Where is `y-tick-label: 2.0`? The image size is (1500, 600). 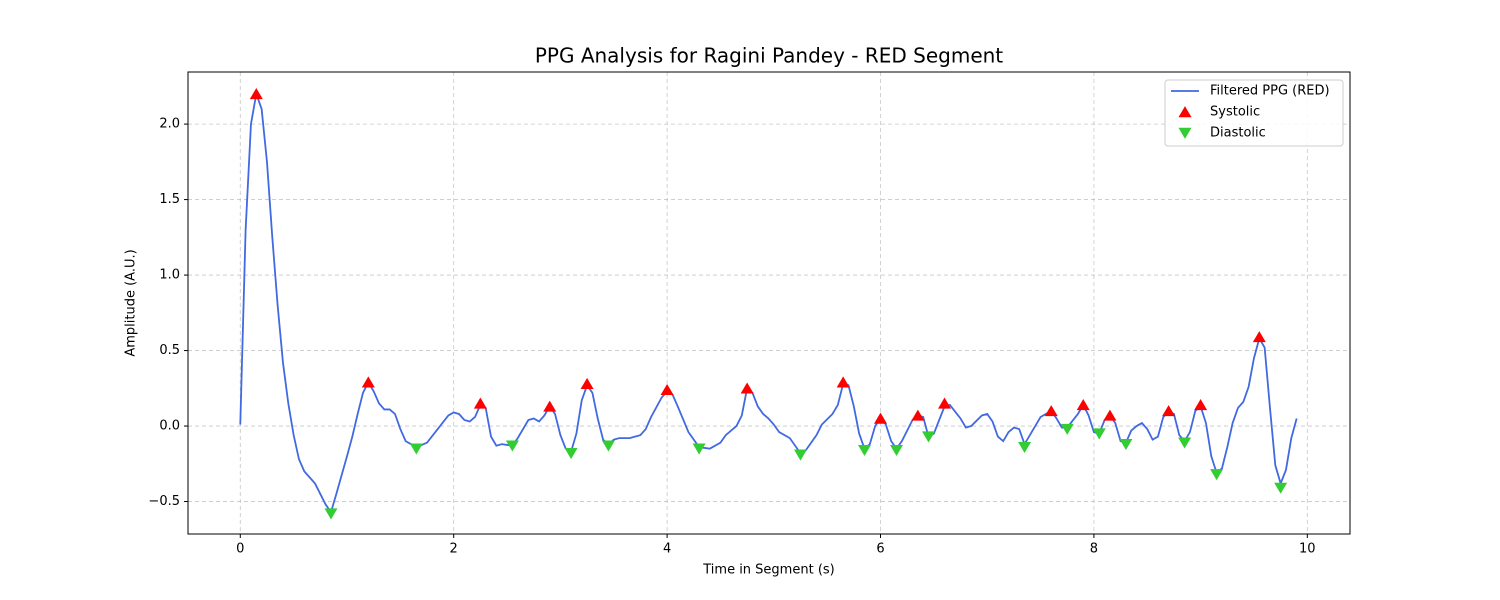
y-tick-label: 2.0 is located at coordinates (169, 124).